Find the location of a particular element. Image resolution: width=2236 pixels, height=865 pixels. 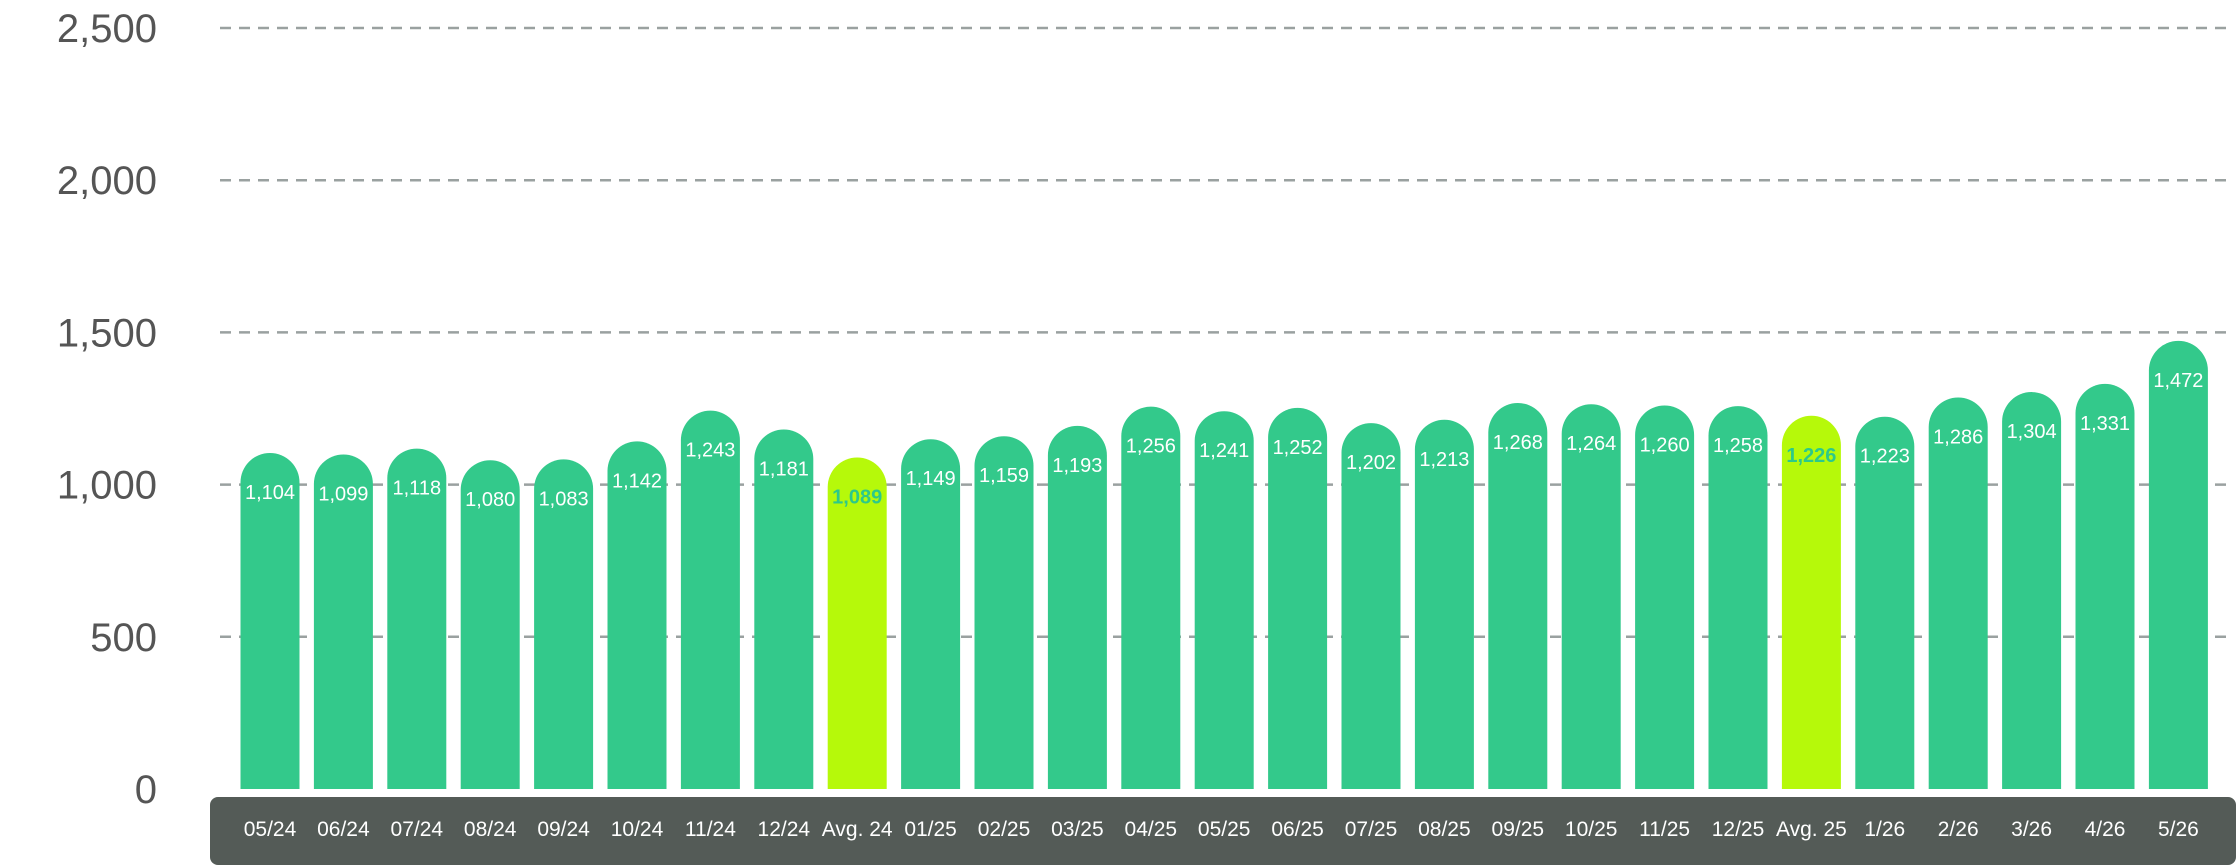

x-tick-label: 12/25 is located at coordinates (1738, 829).